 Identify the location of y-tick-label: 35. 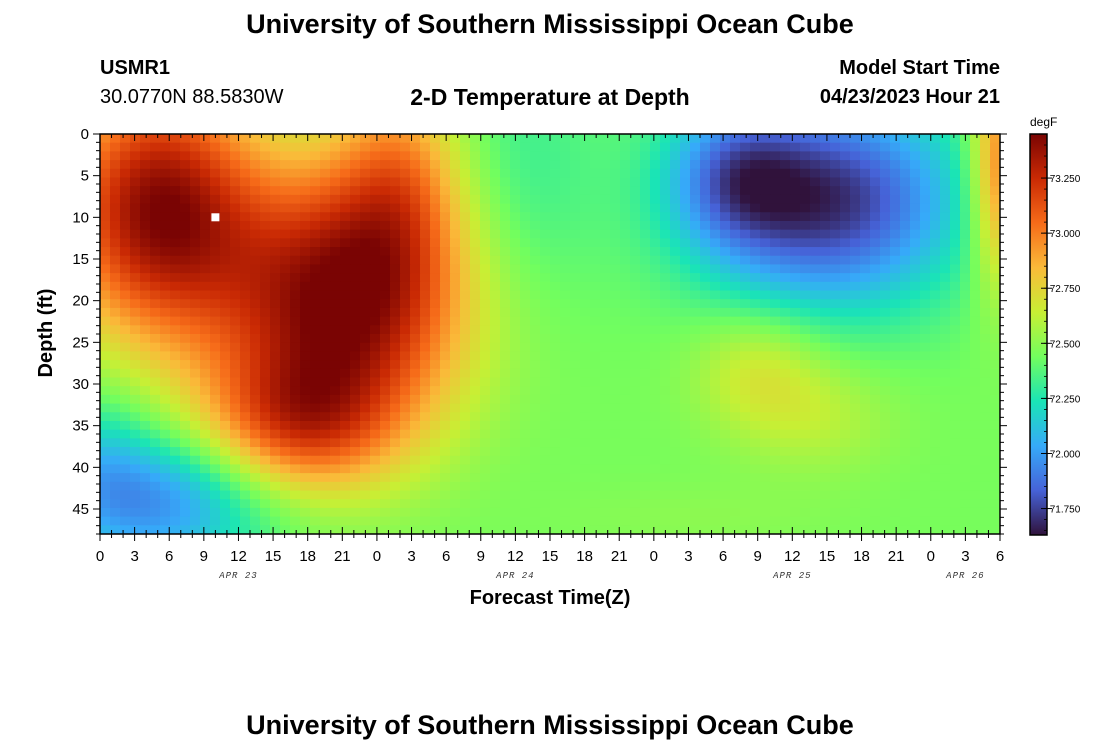
(80, 426).